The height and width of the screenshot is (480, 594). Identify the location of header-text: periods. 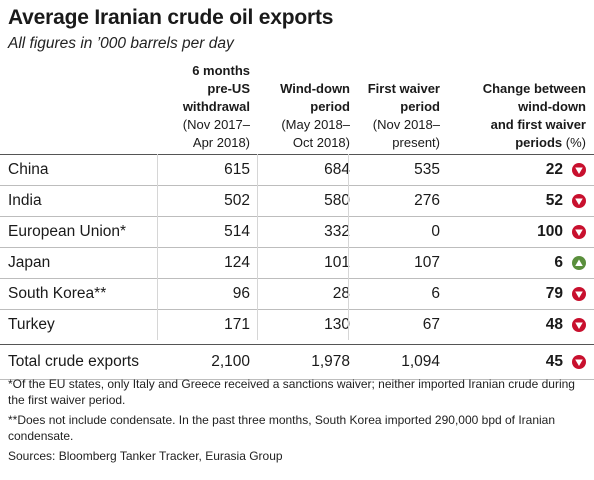
(539, 142).